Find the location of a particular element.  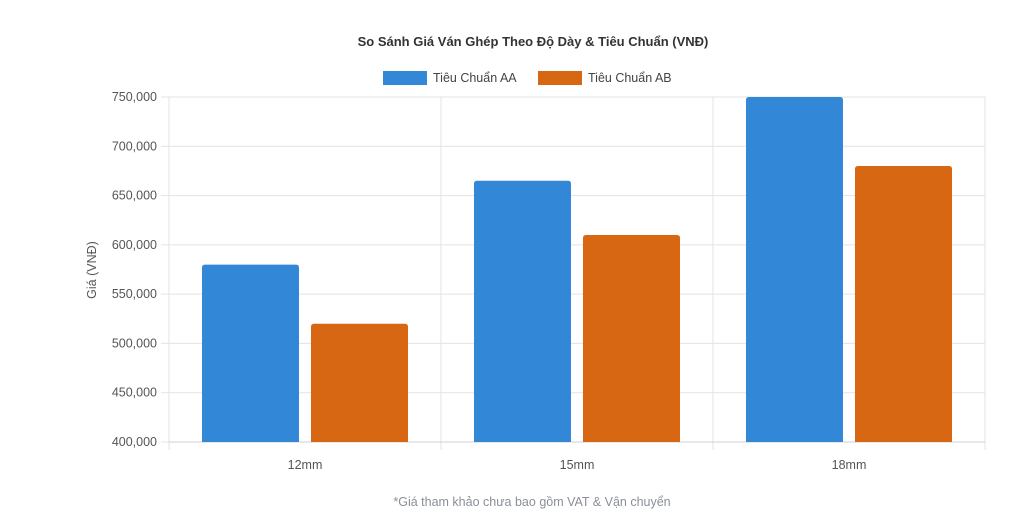

y-tick-label: 450,000 is located at coordinates (134, 393).